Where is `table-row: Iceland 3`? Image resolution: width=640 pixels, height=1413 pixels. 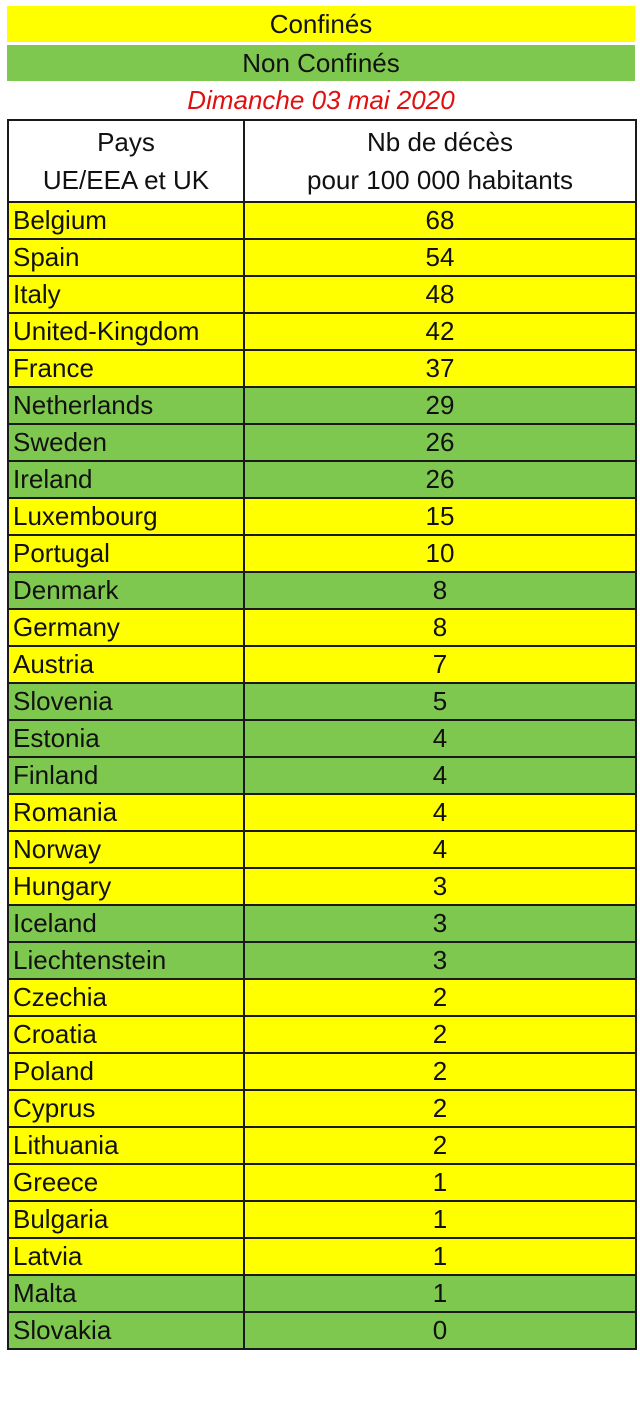
table-row: Iceland 3 is located at coordinates (322, 923).